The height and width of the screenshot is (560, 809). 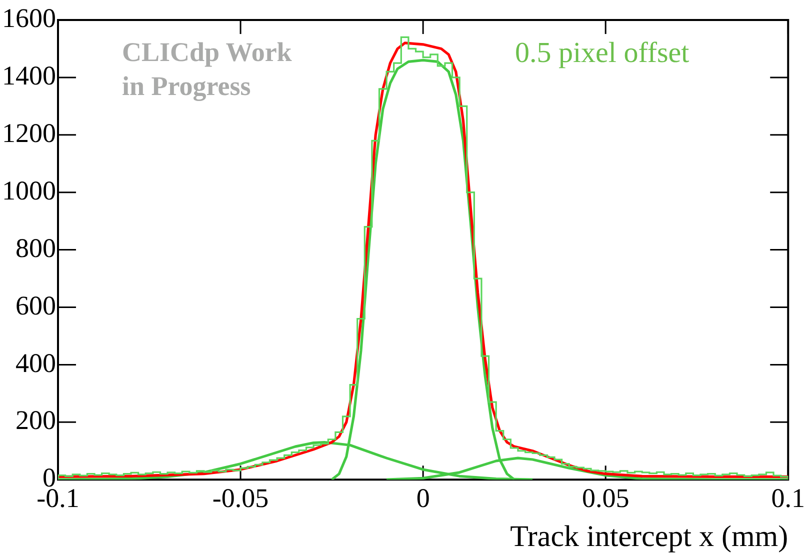 What do you see at coordinates (29, 18) in the screenshot?
I see `y-tick-label: 1600` at bounding box center [29, 18].